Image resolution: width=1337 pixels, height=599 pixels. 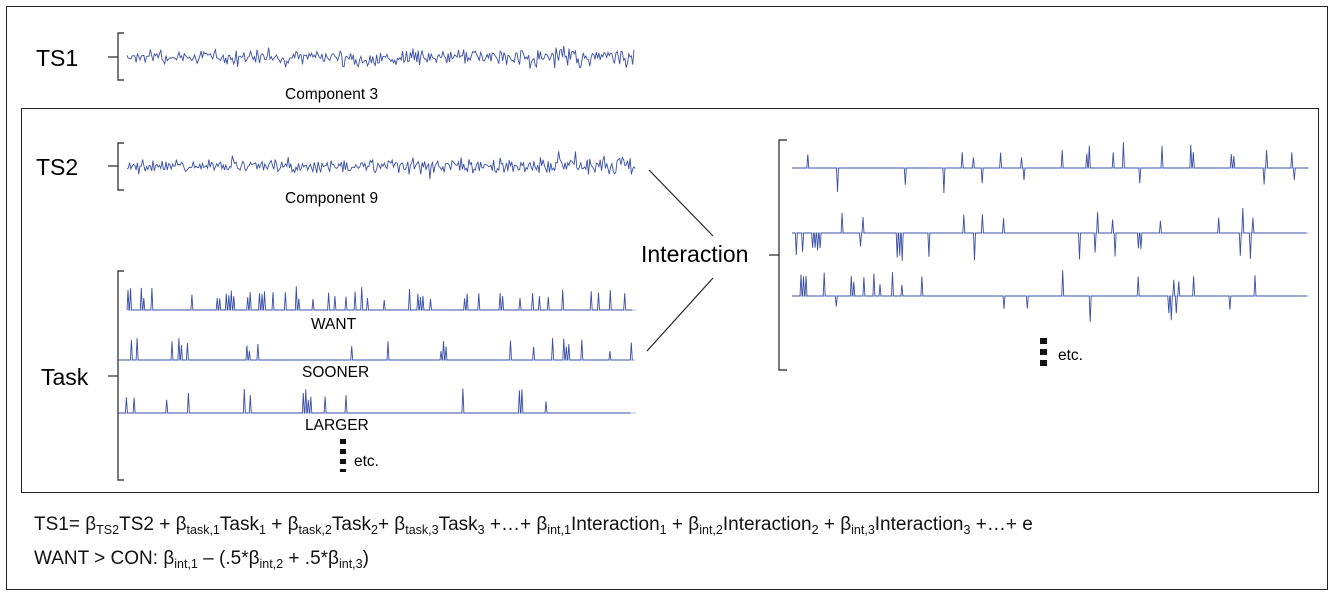 What do you see at coordinates (366, 461) in the screenshot?
I see `task-etc-label: etc.` at bounding box center [366, 461].